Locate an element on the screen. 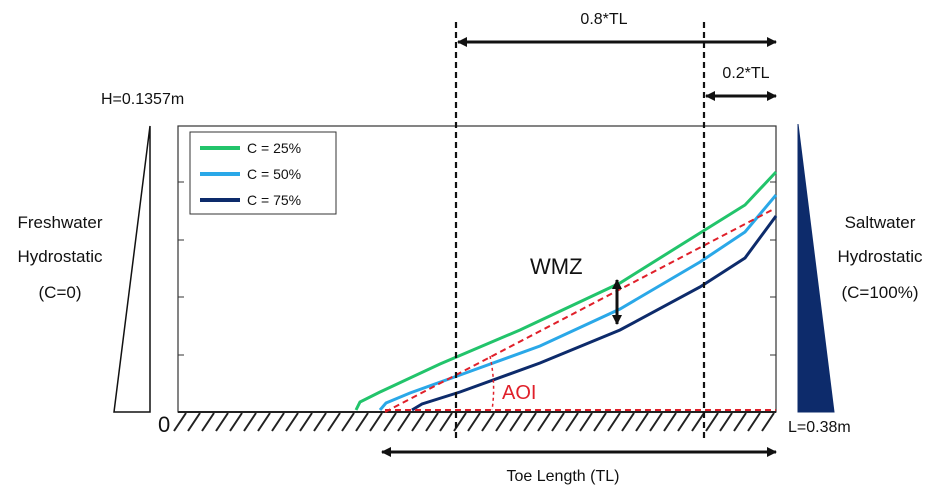 The image size is (936, 488). ground-hatch is located at coordinates (474, 422).